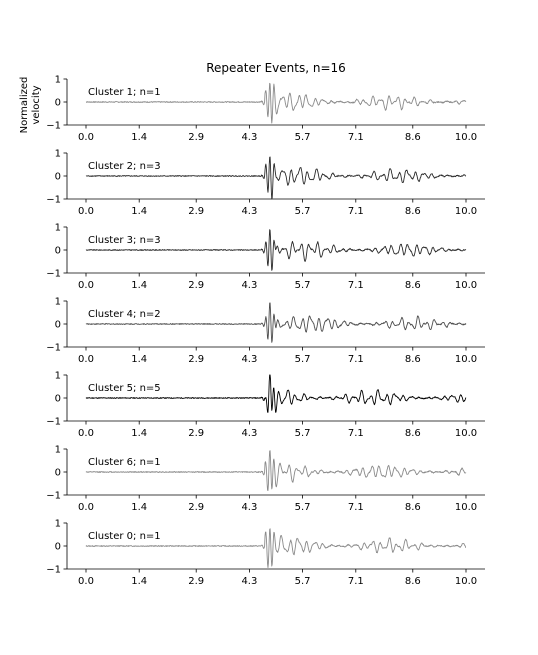  Describe the element at coordinates (24, 105) in the screenshot. I see `y-axis-label-line1: Normalized` at that location.